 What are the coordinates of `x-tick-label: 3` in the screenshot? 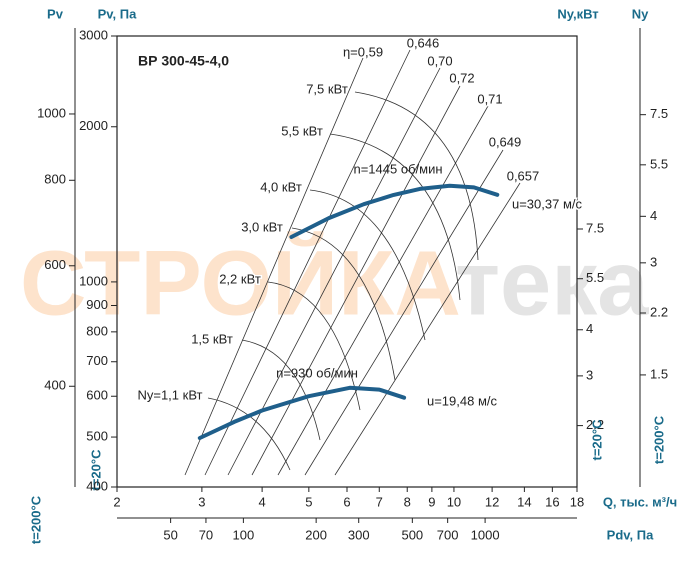 It's located at (201, 501).